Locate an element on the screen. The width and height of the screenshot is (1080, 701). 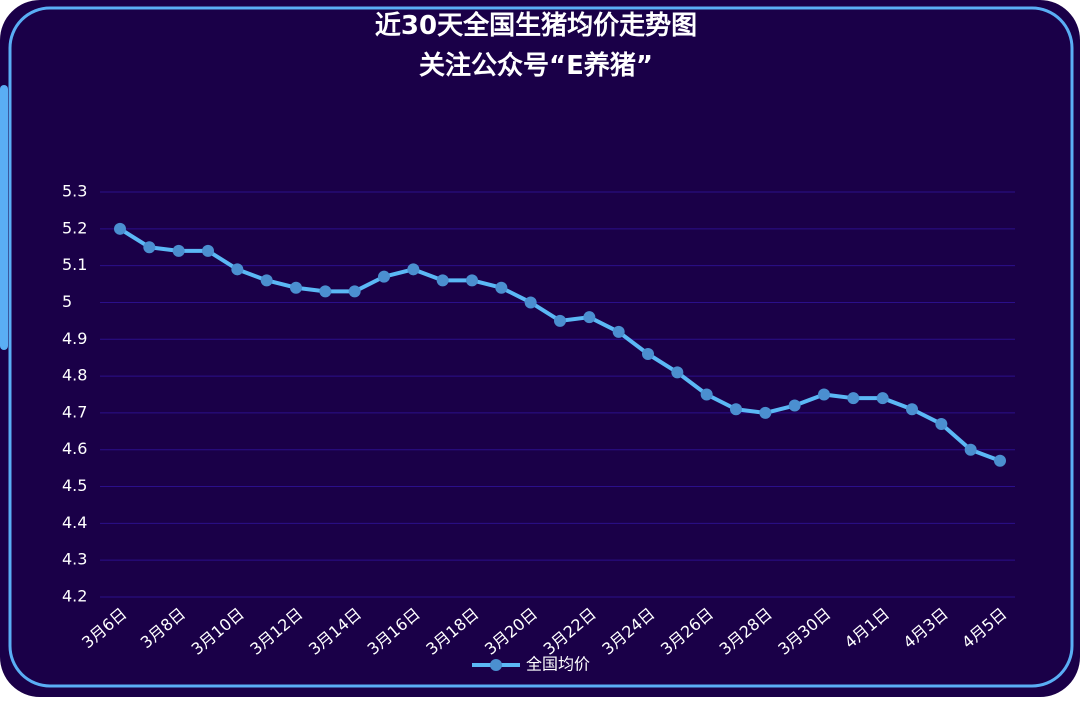
legend-label: 全国均价 is located at coordinates (558, 664).